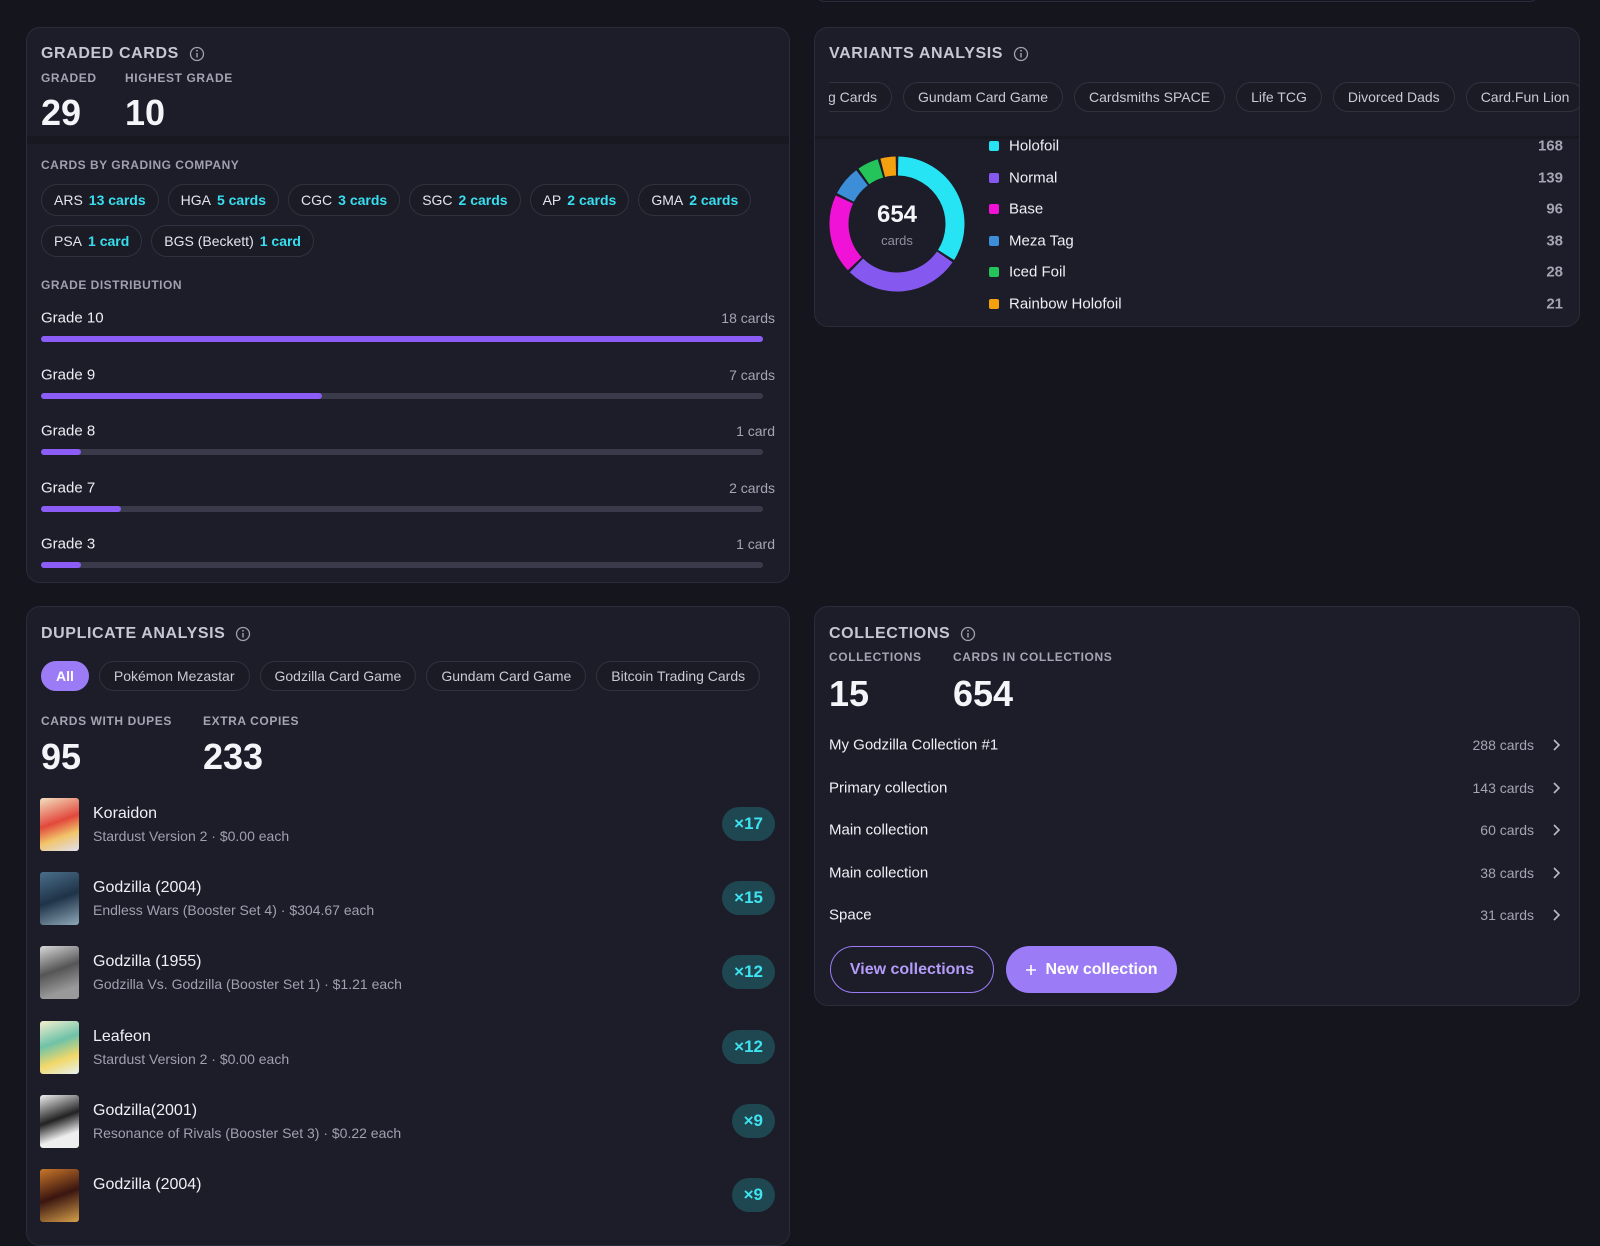 The height and width of the screenshot is (1246, 1600). What do you see at coordinates (902, 634) in the screenshot?
I see `panel-title: COLLECTIONS` at bounding box center [902, 634].